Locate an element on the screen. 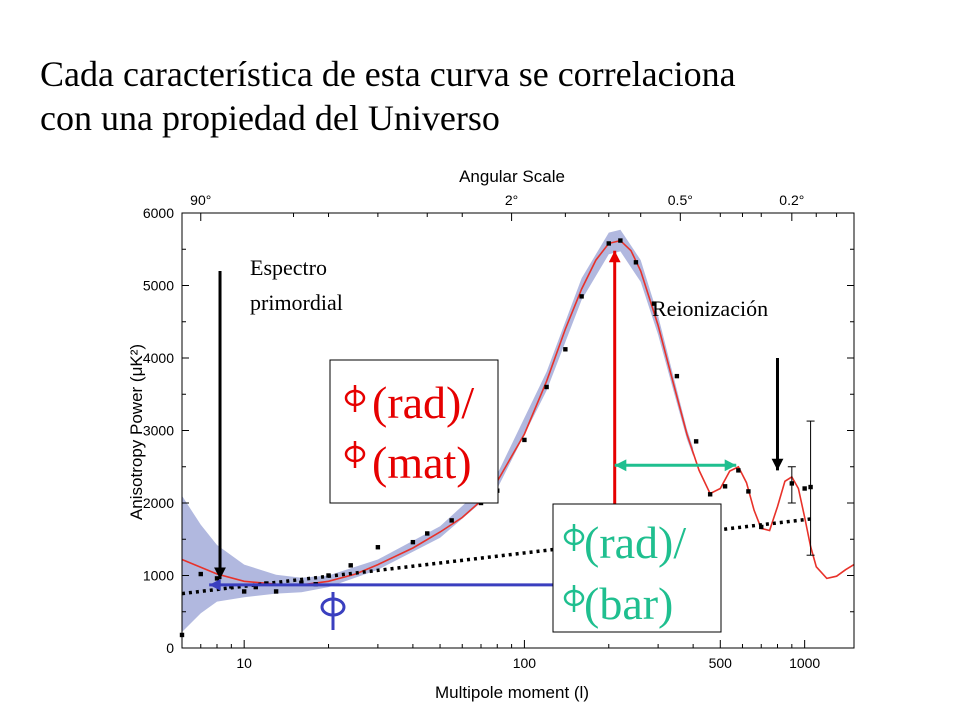 The height and width of the screenshot is (720, 960). y-tick-label: 5000 is located at coordinates (158, 286).